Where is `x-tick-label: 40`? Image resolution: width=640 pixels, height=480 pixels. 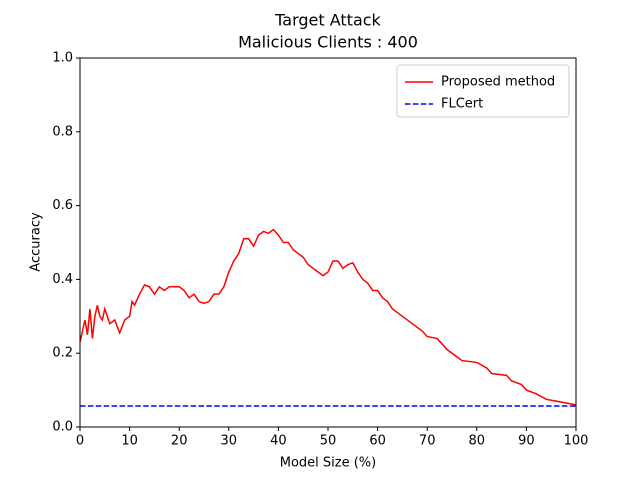 x-tick-label: 40 is located at coordinates (278, 441).